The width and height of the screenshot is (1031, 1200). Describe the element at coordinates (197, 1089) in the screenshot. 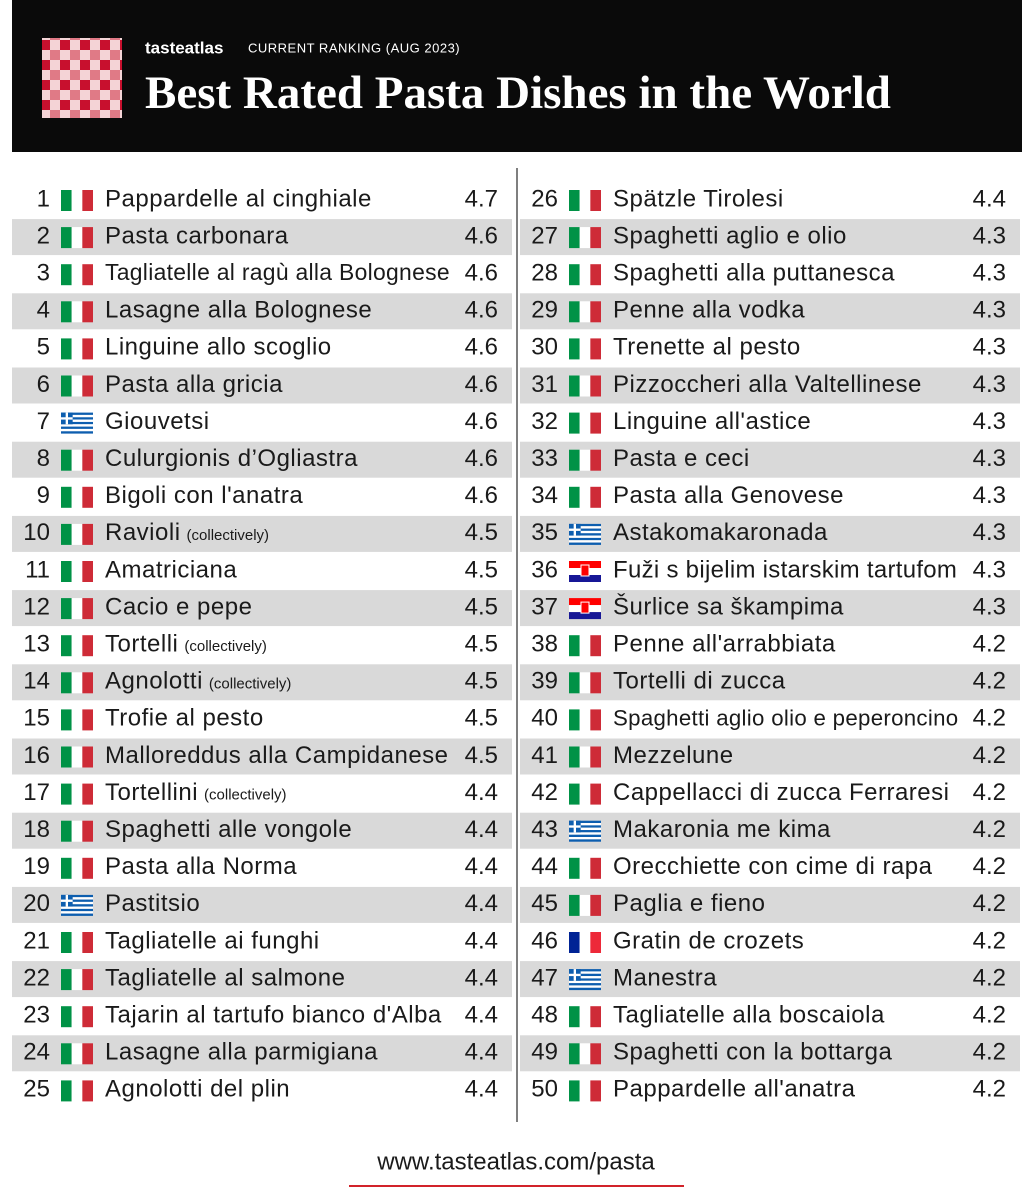

I see `dish-name: Agnolotti del plin` at that location.